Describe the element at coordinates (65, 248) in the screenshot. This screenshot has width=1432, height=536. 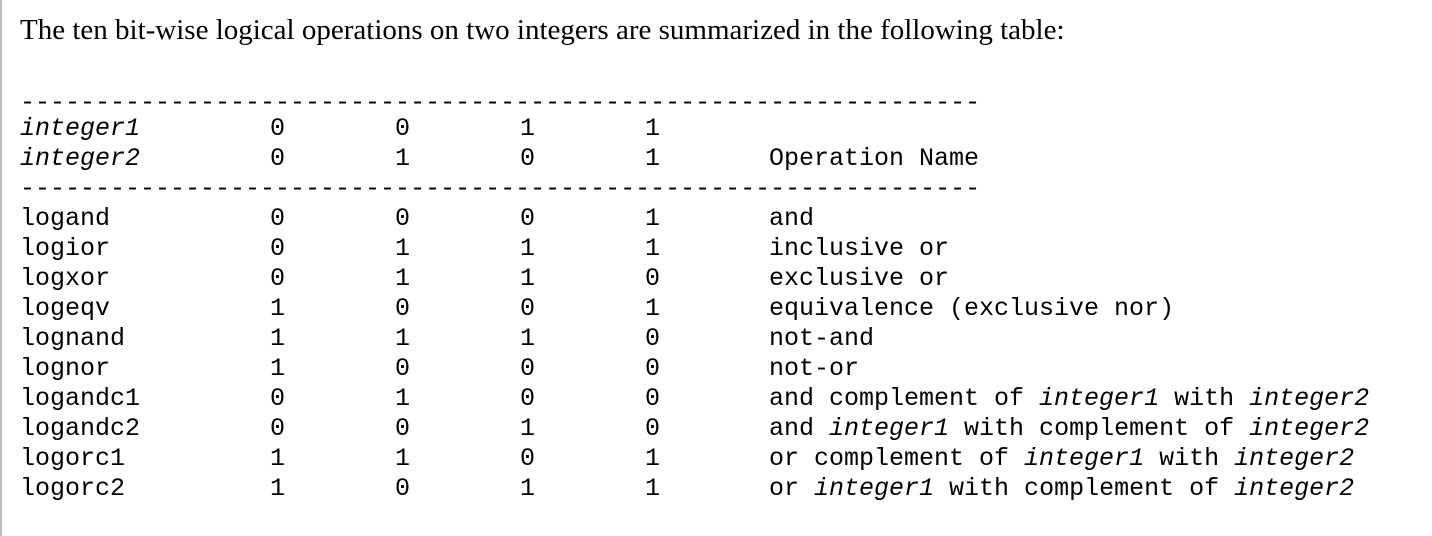
I see `function-name: logior` at that location.